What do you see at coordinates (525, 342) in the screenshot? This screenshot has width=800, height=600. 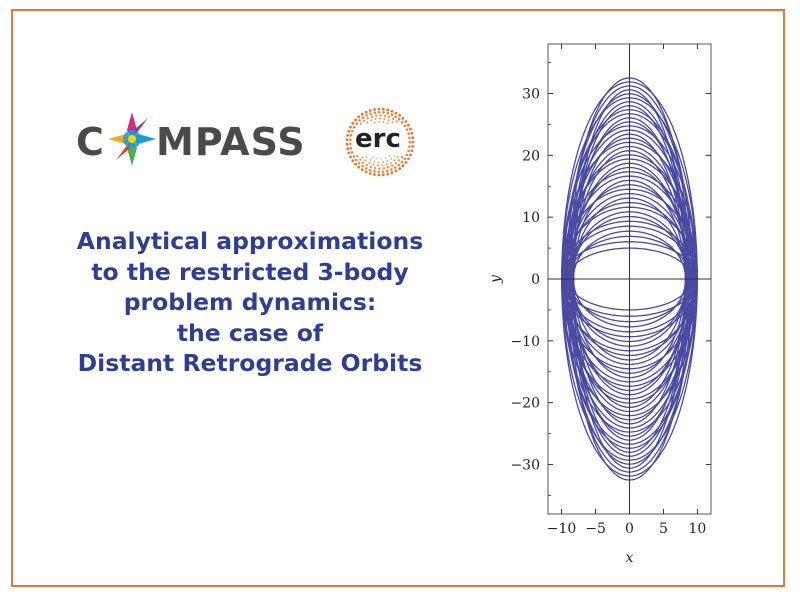 I see `y-tick-label: −10` at bounding box center [525, 342].